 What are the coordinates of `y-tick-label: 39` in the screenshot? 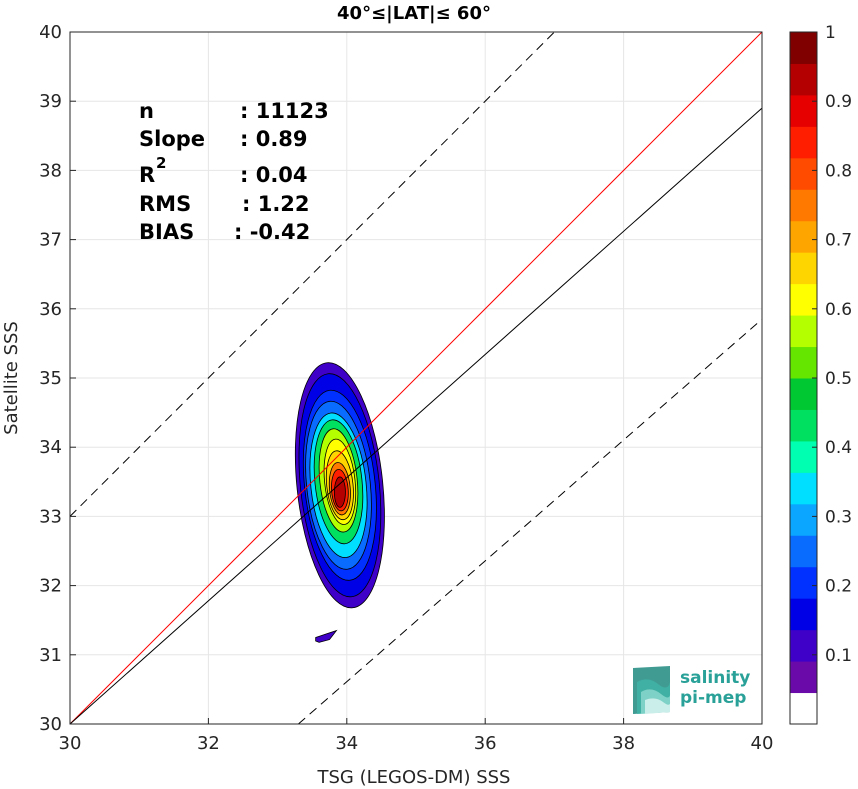 It's located at (50, 101).